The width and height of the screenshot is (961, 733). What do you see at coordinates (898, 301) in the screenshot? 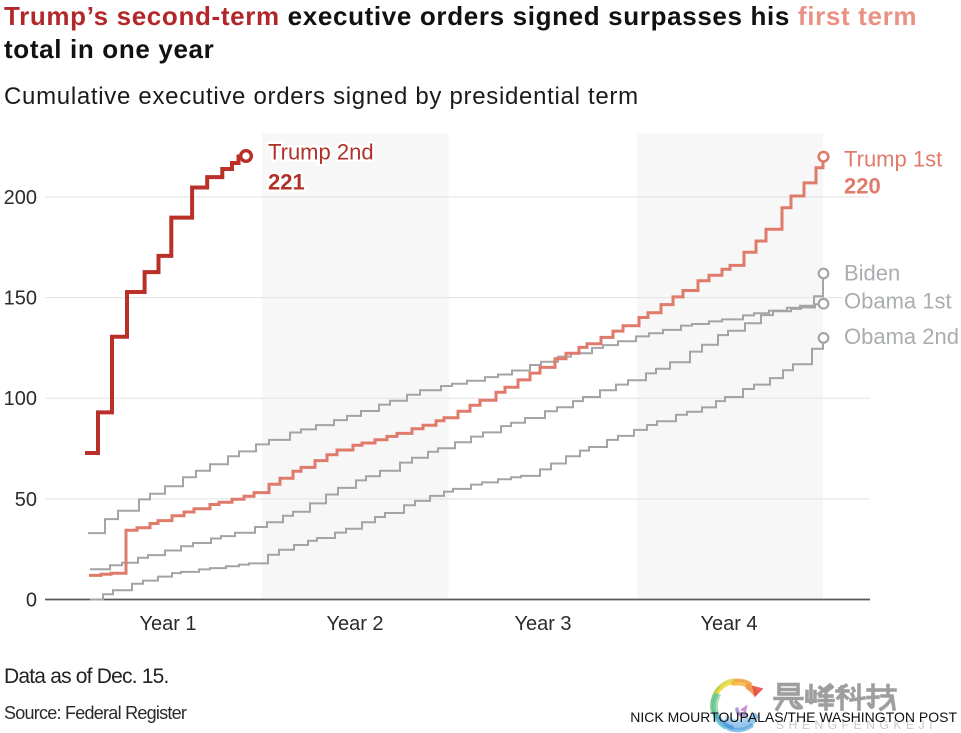
I see `svg-text: Obama 1st` at bounding box center [898, 301].